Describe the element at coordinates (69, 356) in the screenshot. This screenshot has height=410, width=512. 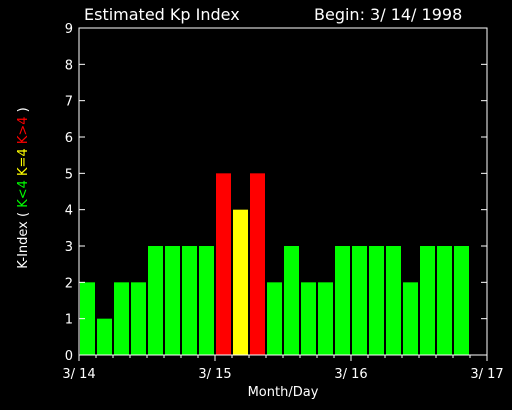
I see `y-tick-label: 0` at that location.